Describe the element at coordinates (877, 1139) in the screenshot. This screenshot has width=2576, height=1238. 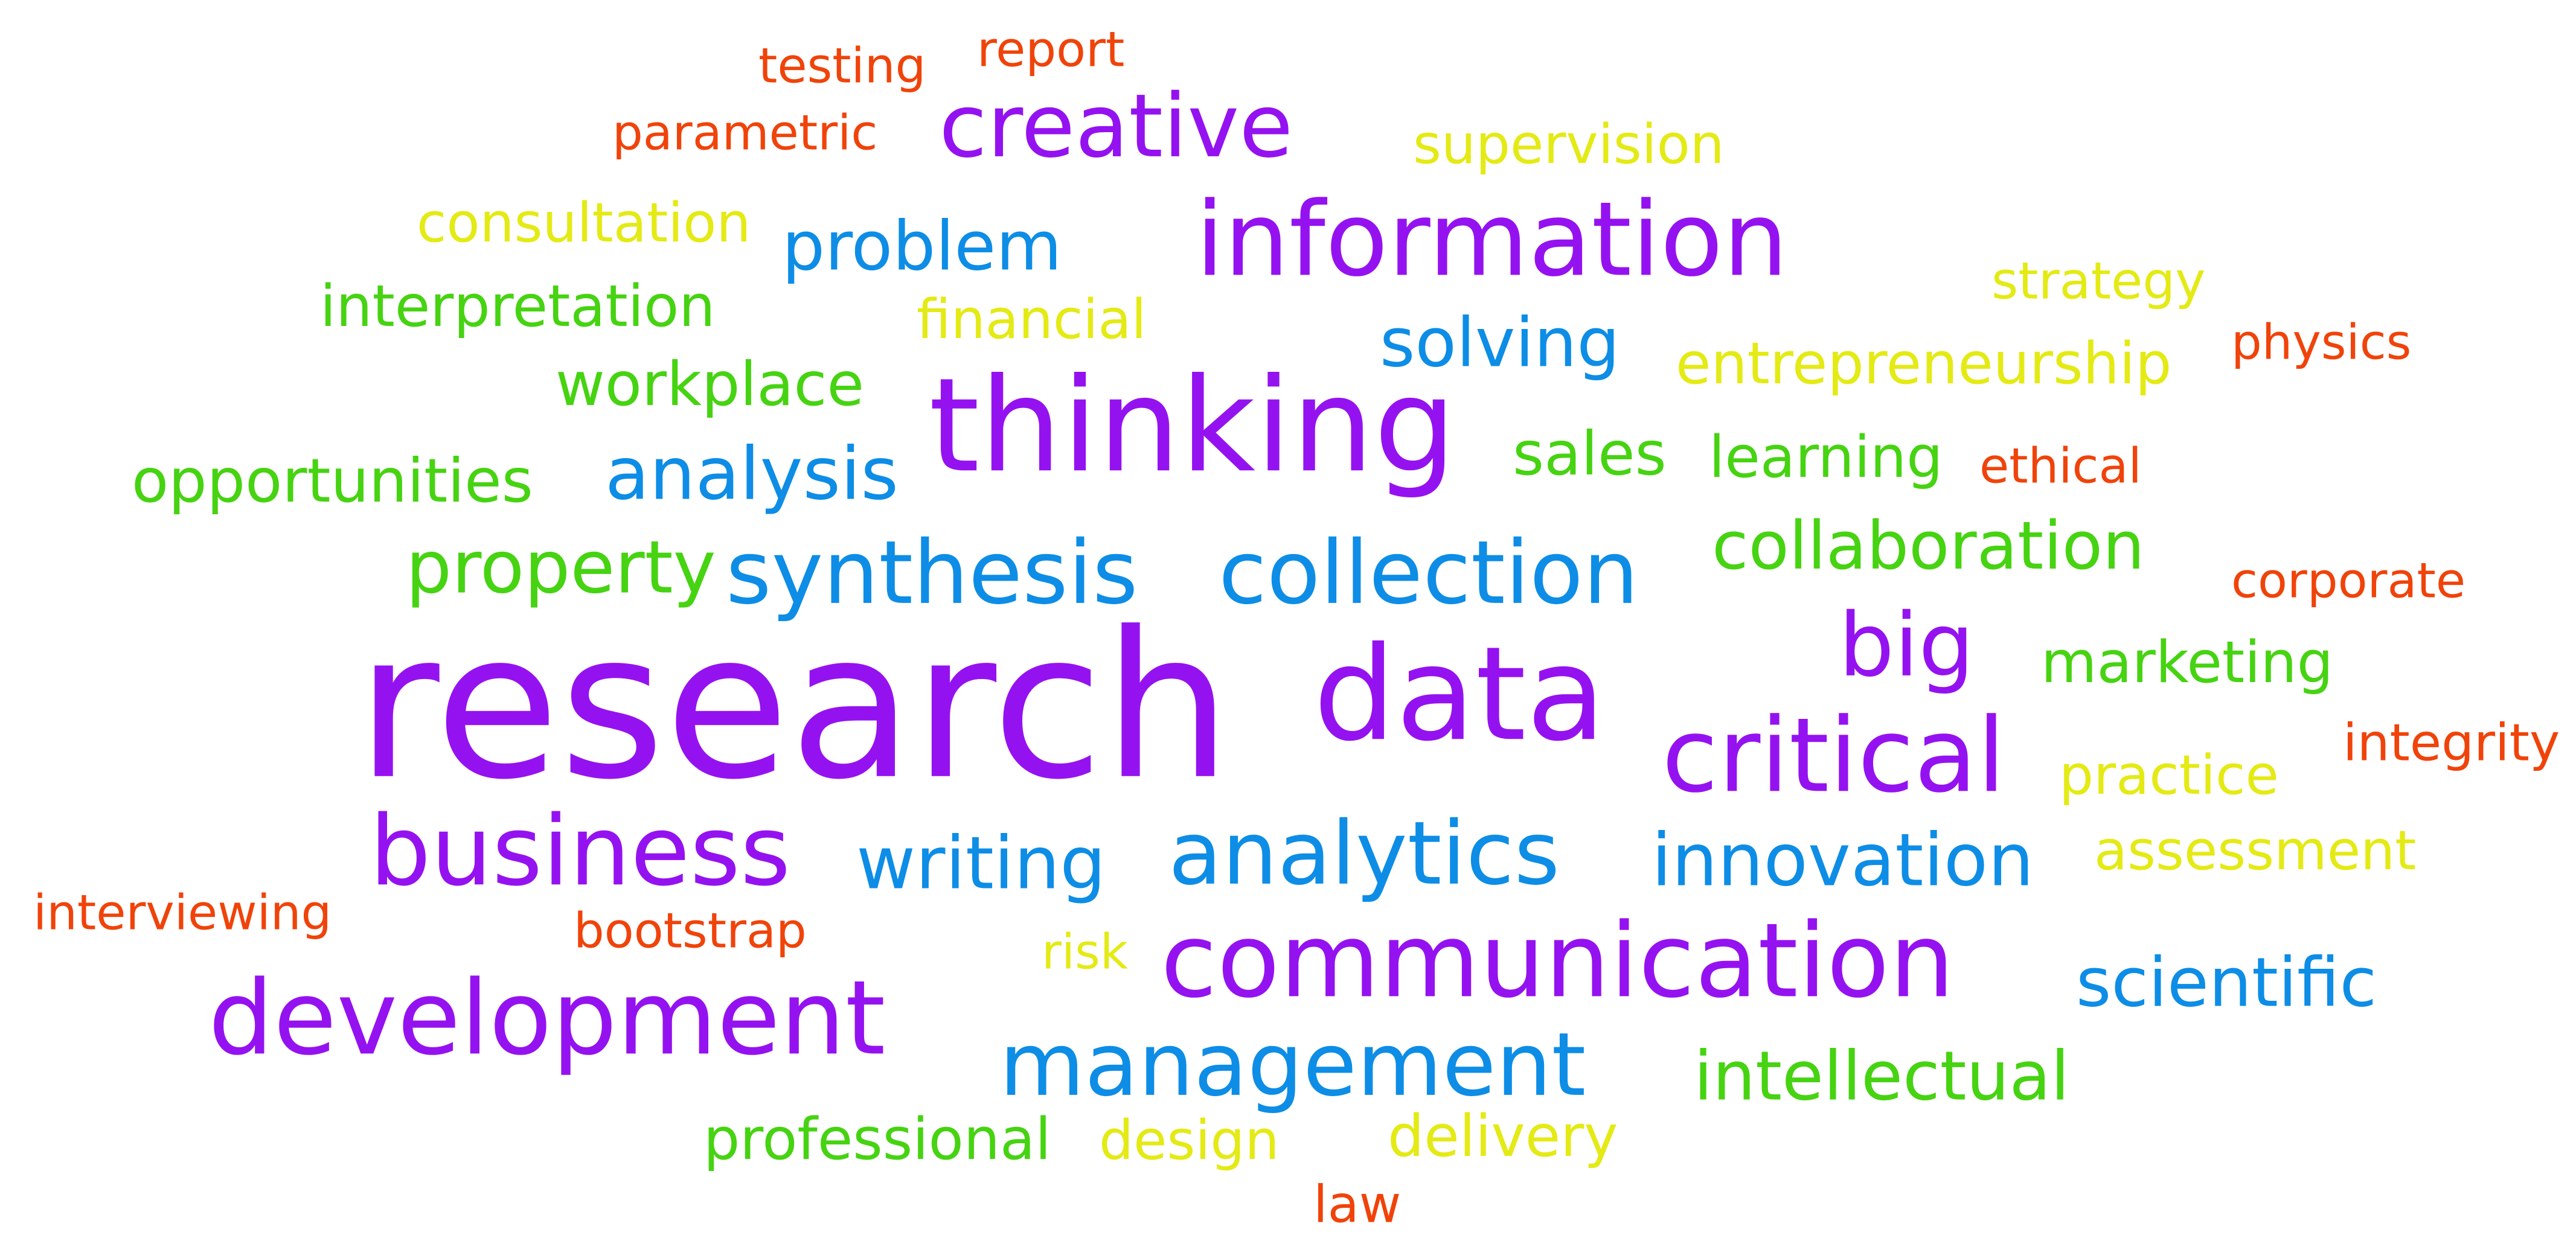
I see `word-professional: professional` at that location.